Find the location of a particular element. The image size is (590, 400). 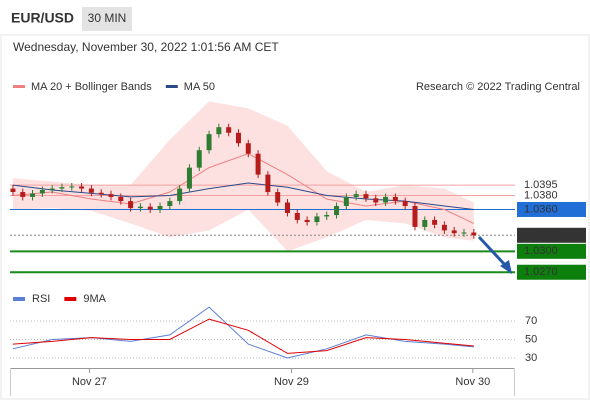

level-label: 1.0380 is located at coordinates (541, 195).